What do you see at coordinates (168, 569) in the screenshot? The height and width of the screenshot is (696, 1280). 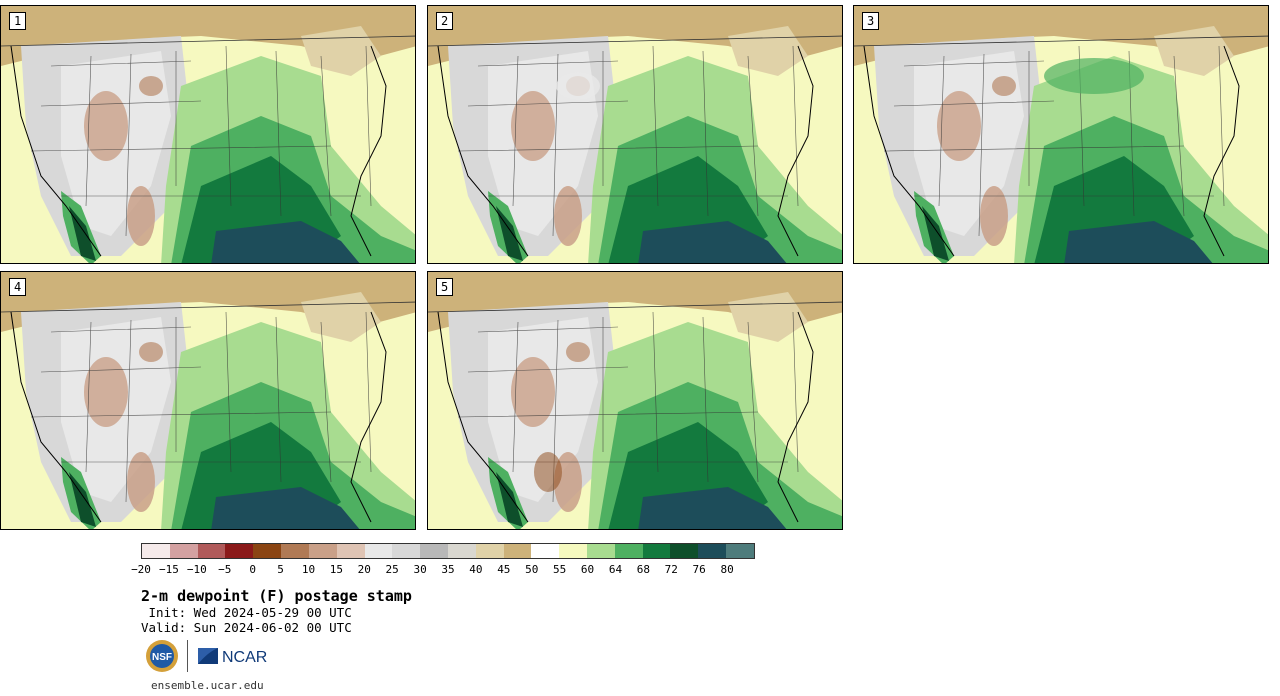 I see `colorbar-tick-label: −15` at bounding box center [168, 569].